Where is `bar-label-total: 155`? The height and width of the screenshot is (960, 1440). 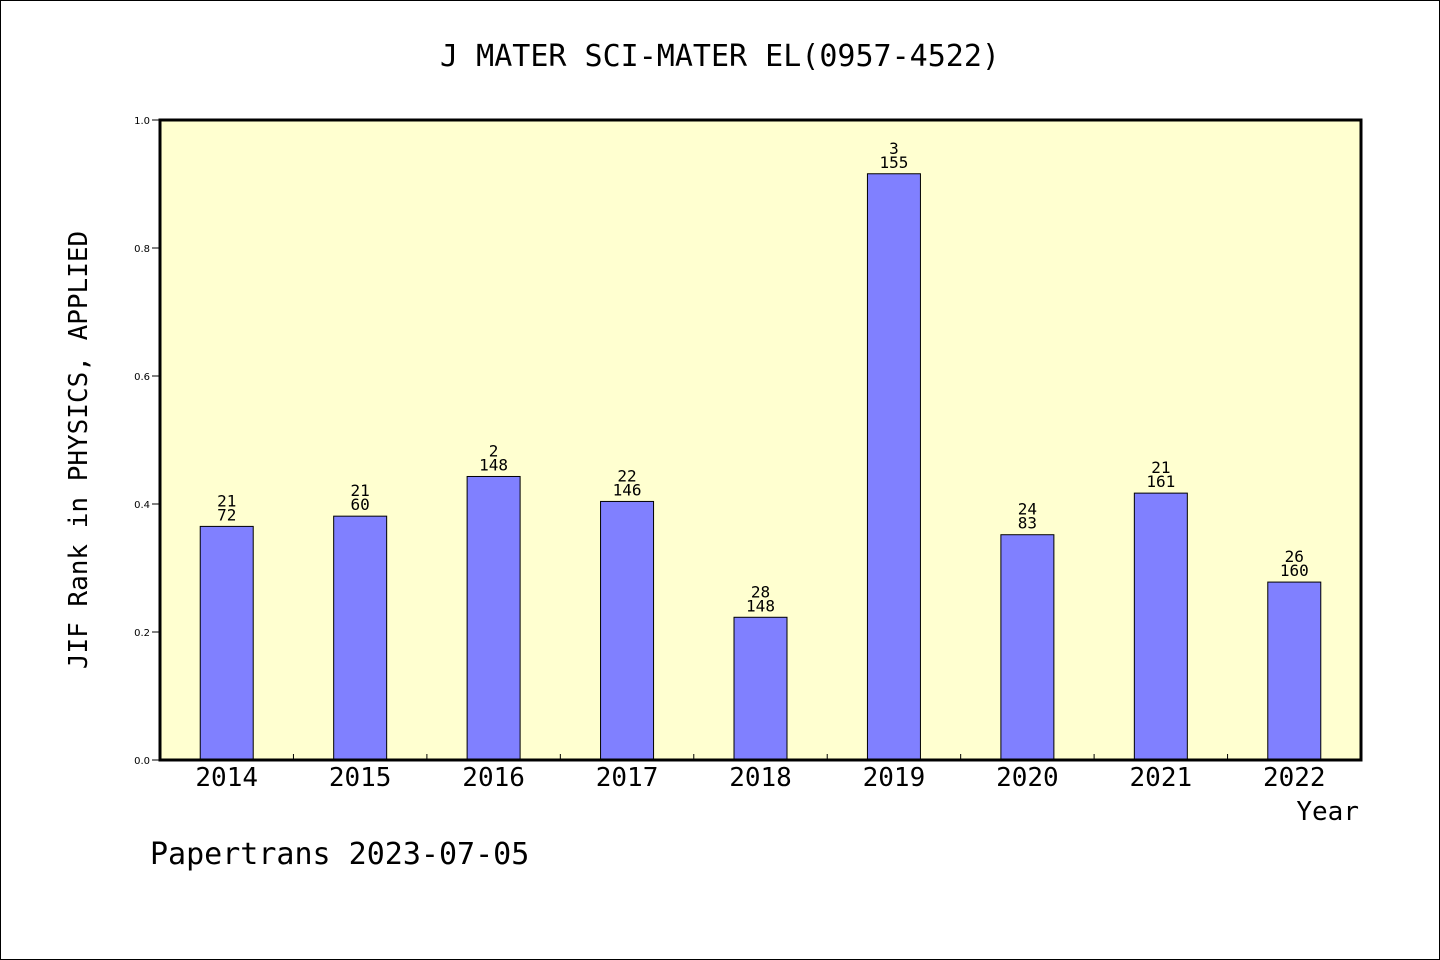 bar-label-total: 155 is located at coordinates (893, 162).